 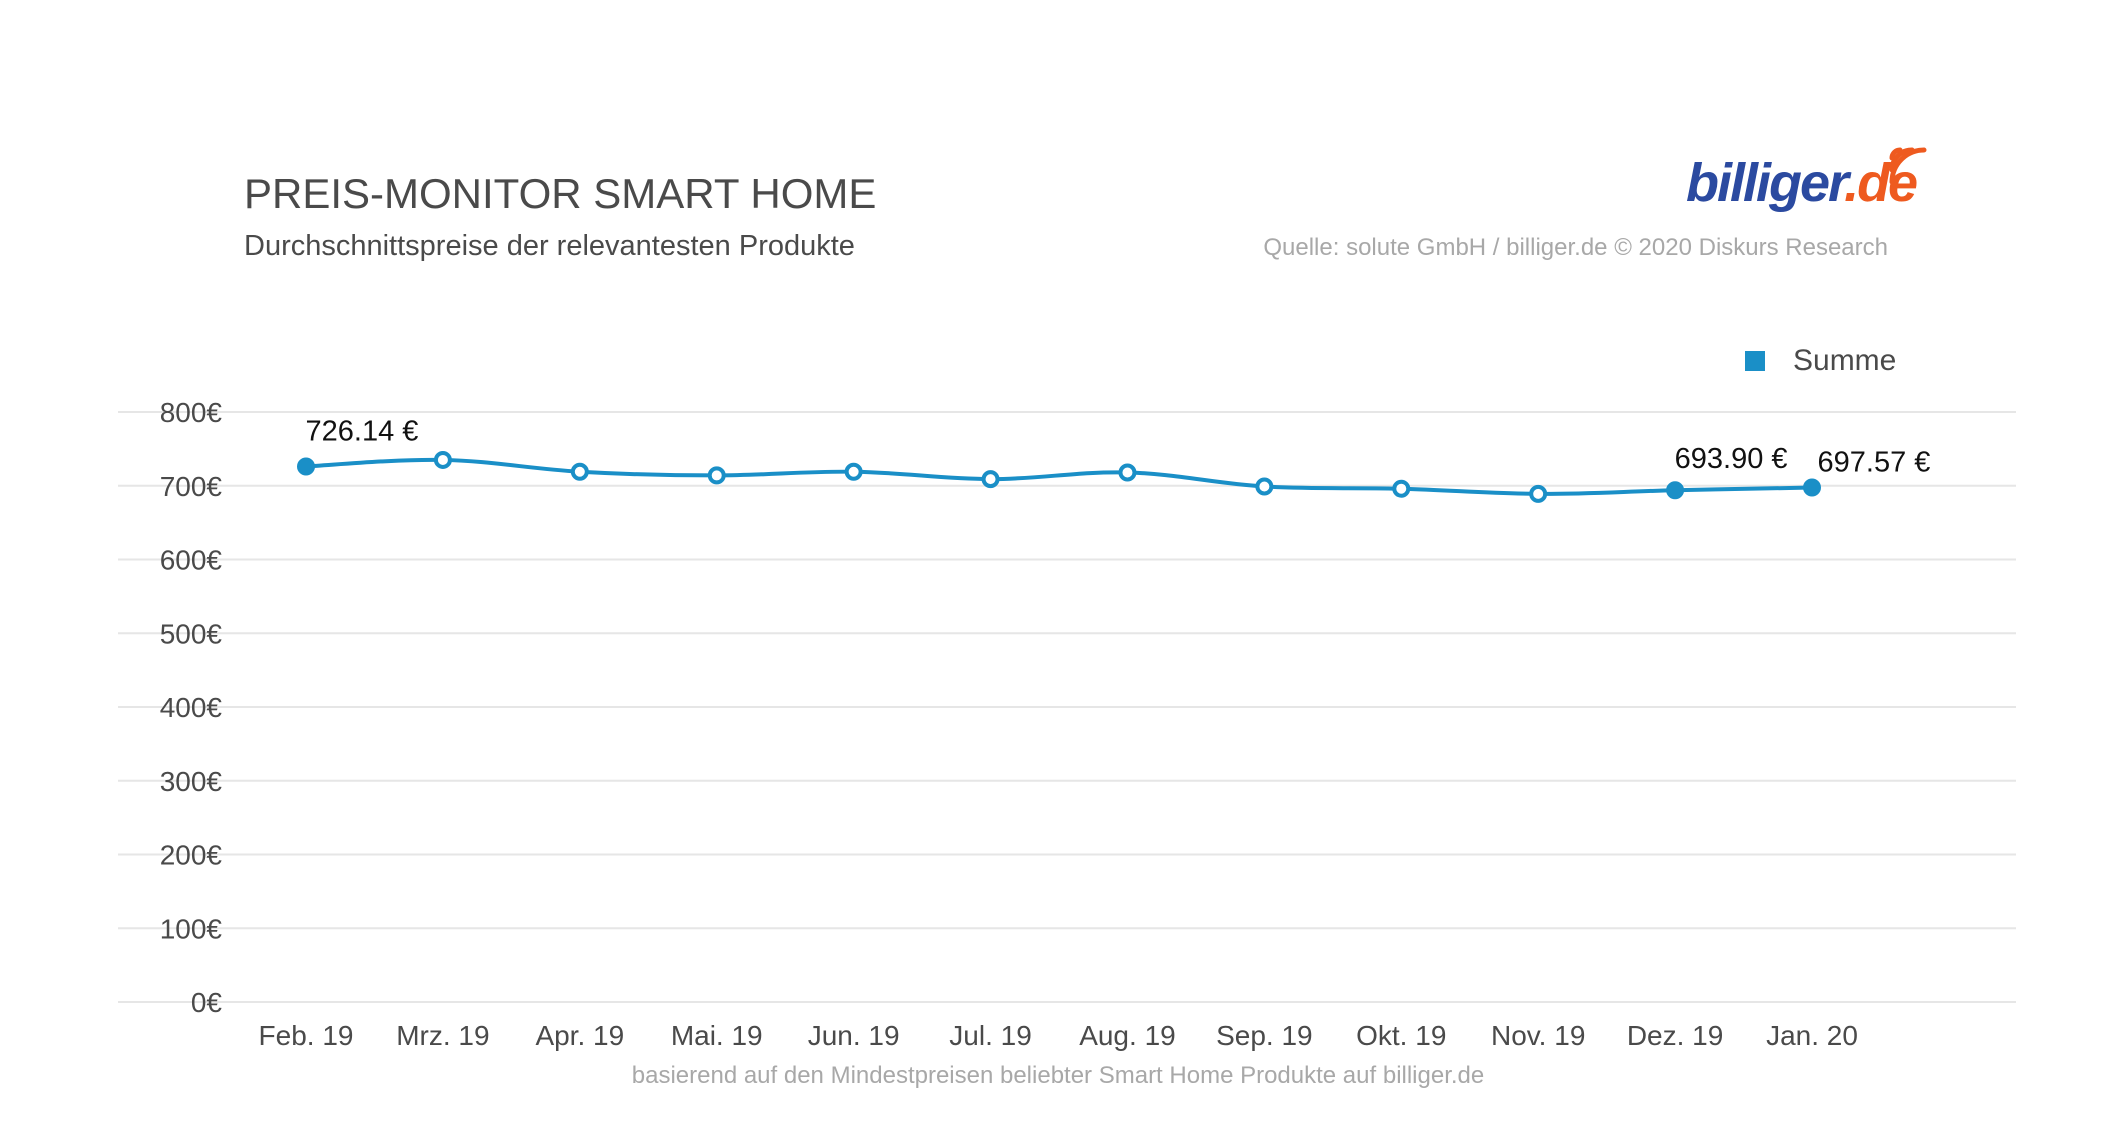 I want to click on logo-wordmark: billiger.de, so click(x=1802, y=183).